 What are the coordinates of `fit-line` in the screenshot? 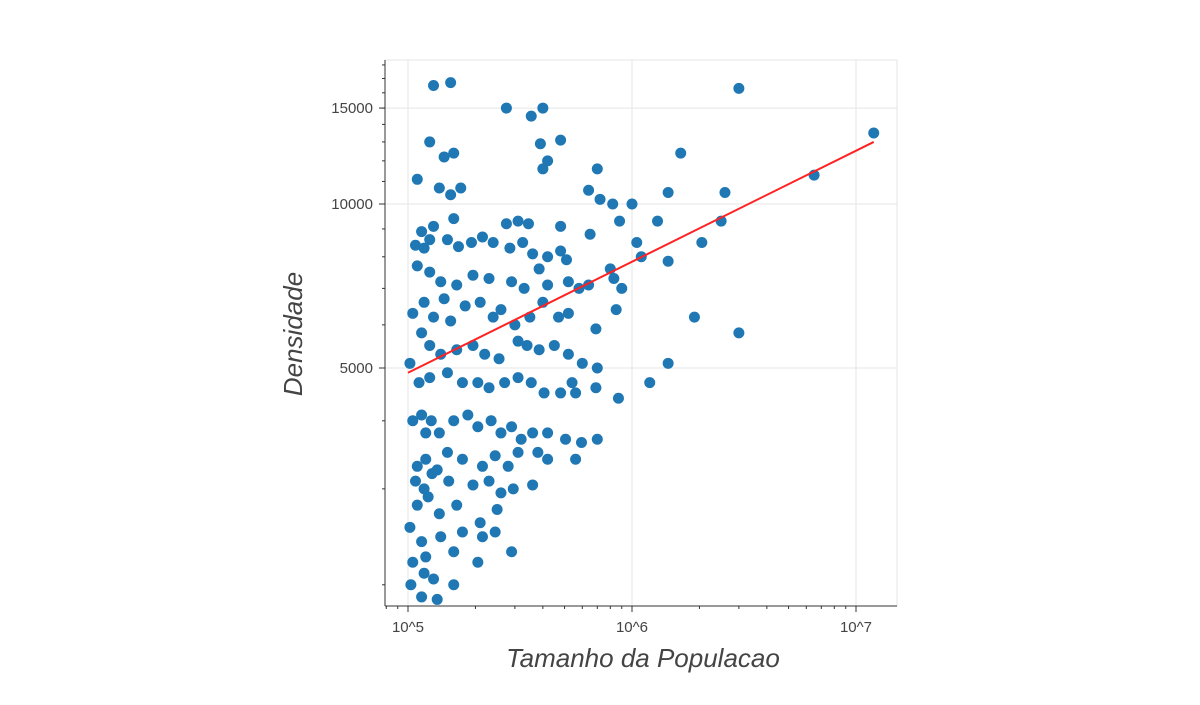 It's located at (641, 257).